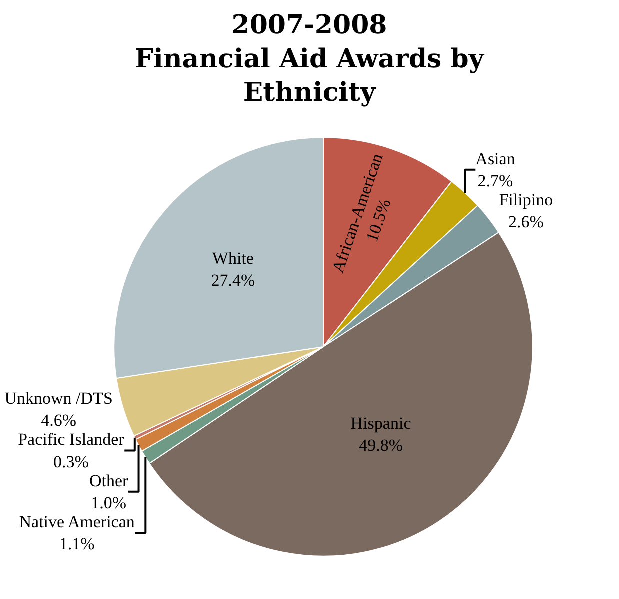 Image resolution: width=619 pixels, height=599 pixels. Describe the element at coordinates (77, 522) in the screenshot. I see `slice-label: Native American` at that location.